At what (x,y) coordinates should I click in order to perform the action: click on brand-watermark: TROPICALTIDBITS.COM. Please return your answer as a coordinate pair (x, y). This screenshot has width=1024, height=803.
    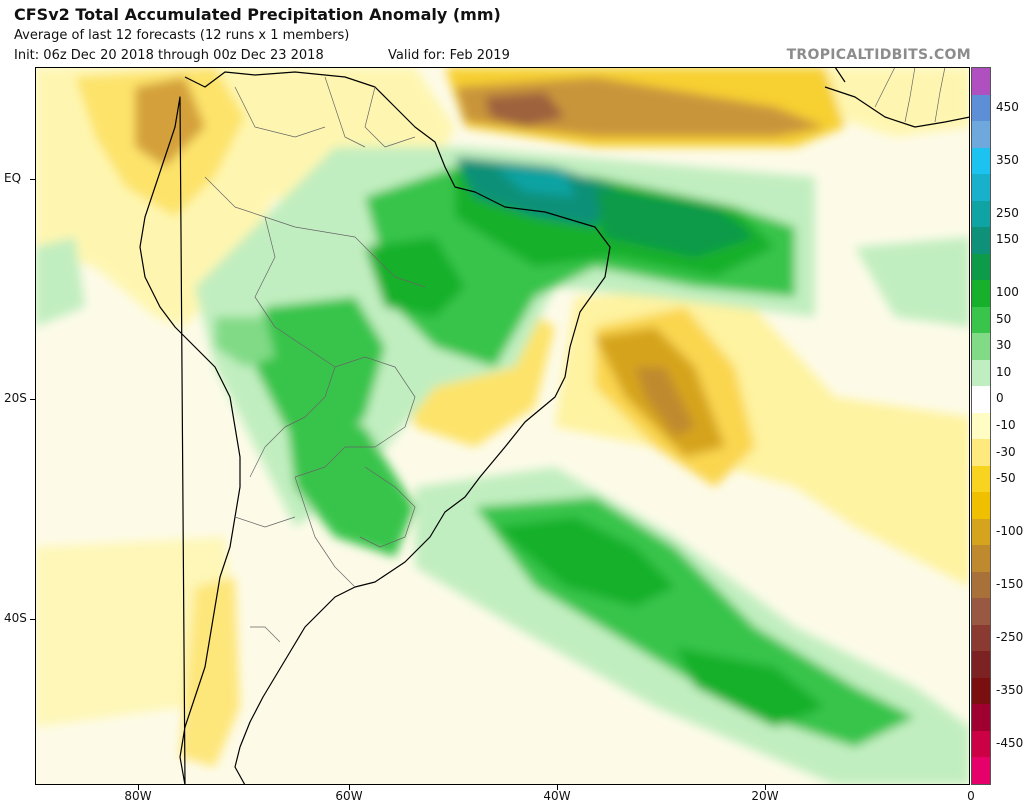
    Looking at the image, I should click on (878, 55).